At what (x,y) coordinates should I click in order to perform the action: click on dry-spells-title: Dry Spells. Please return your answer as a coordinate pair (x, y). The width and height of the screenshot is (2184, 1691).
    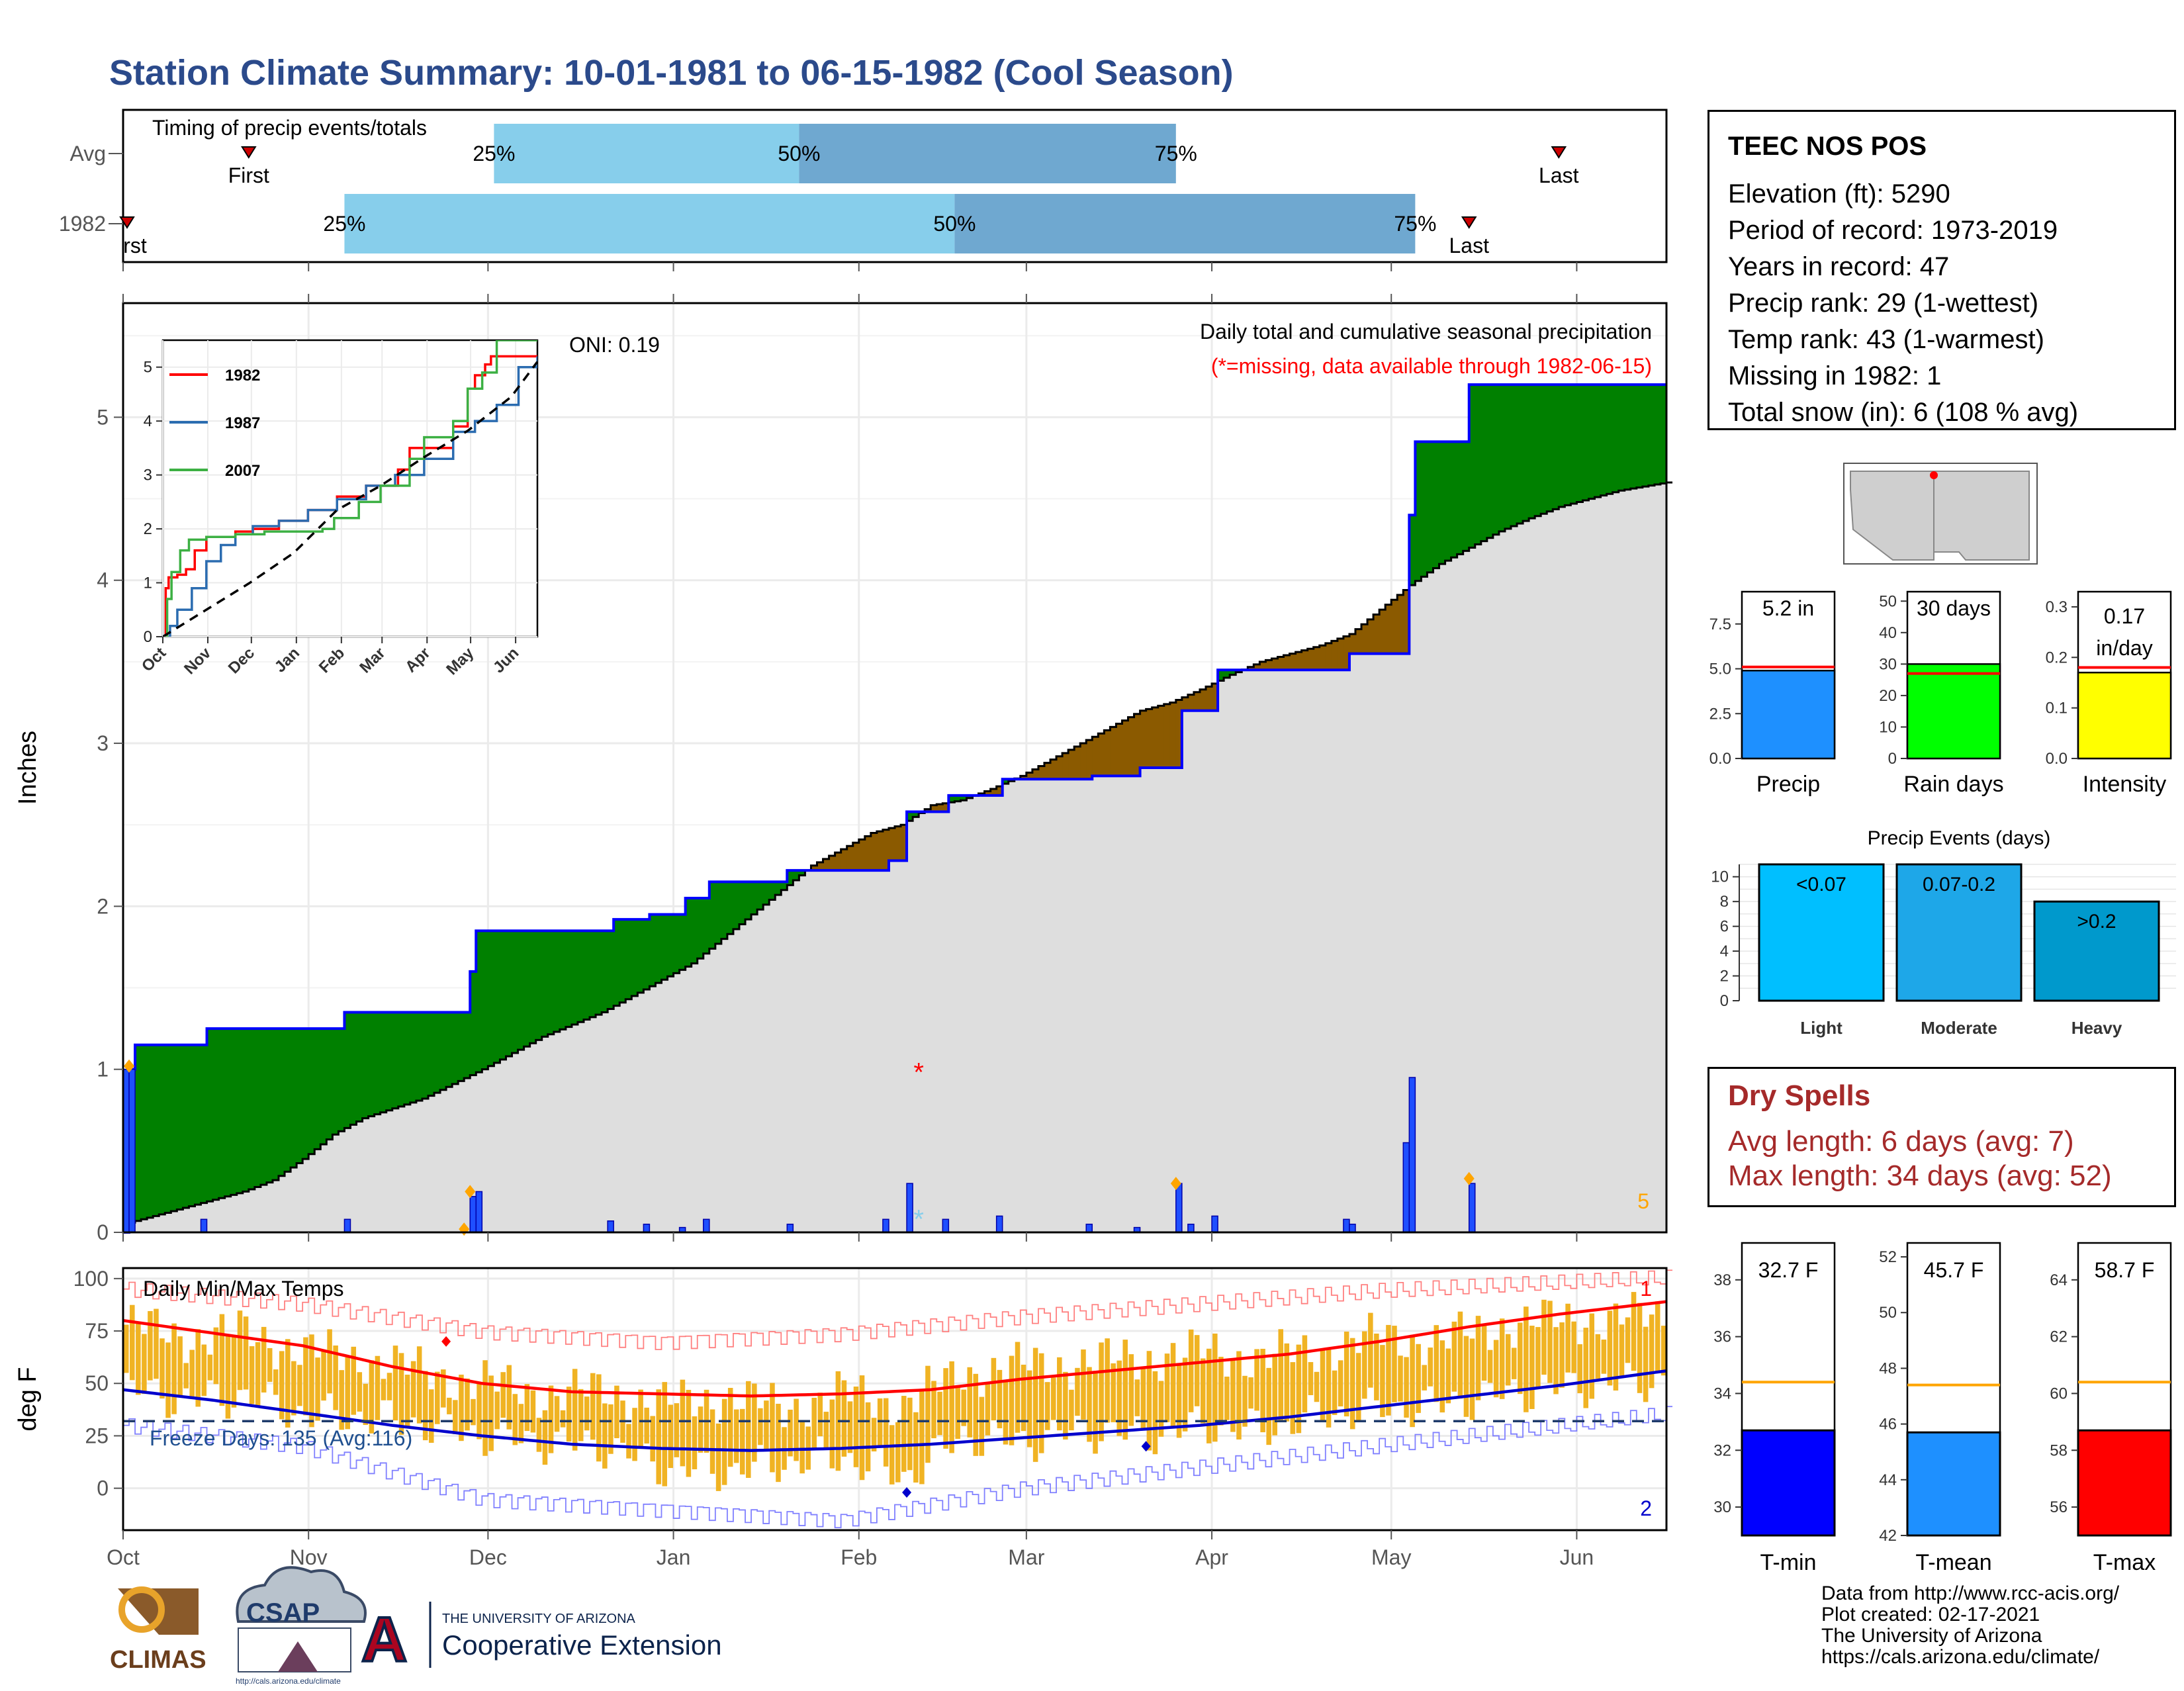
    Looking at the image, I should click on (1942, 1096).